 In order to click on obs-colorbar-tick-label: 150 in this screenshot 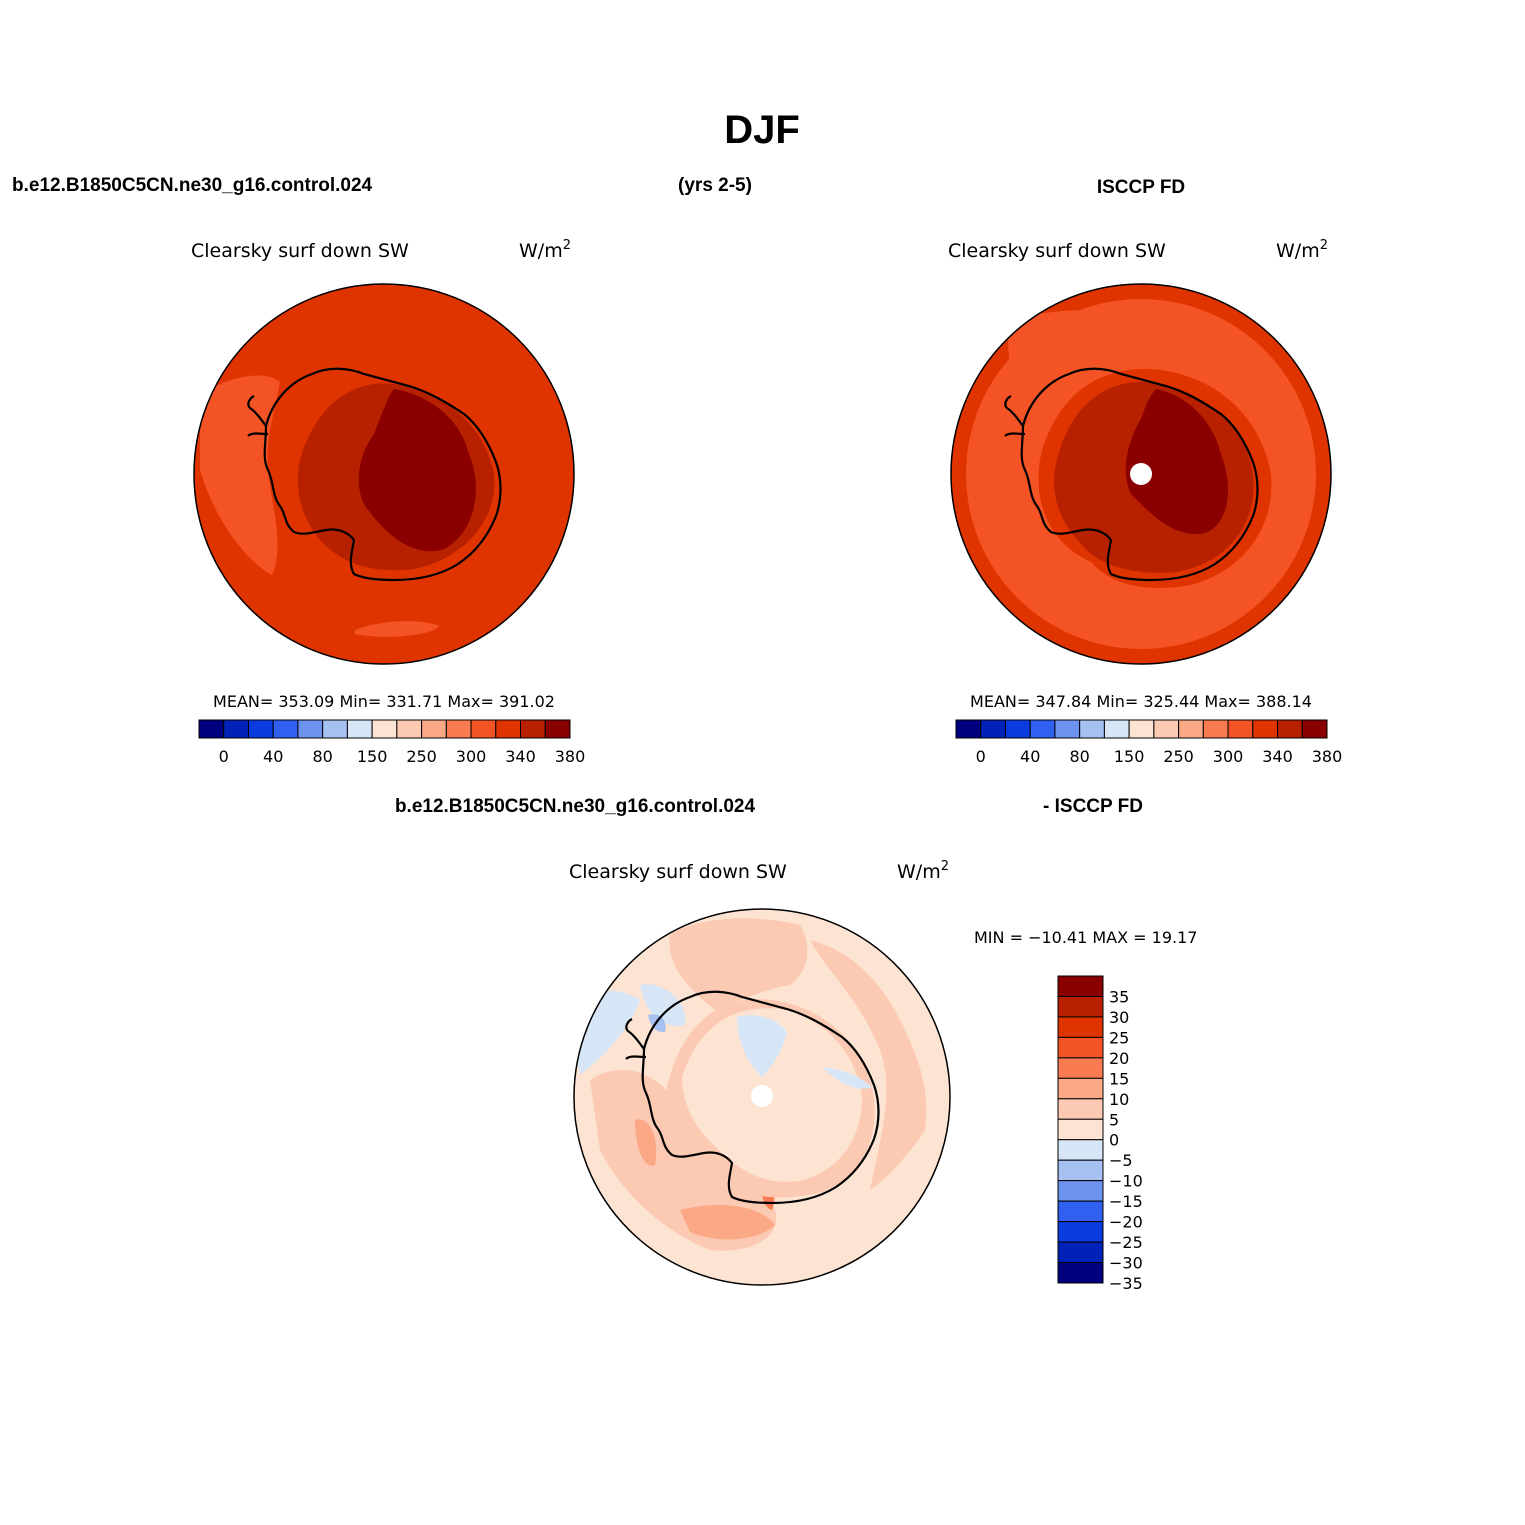, I will do `click(1129, 756)`.